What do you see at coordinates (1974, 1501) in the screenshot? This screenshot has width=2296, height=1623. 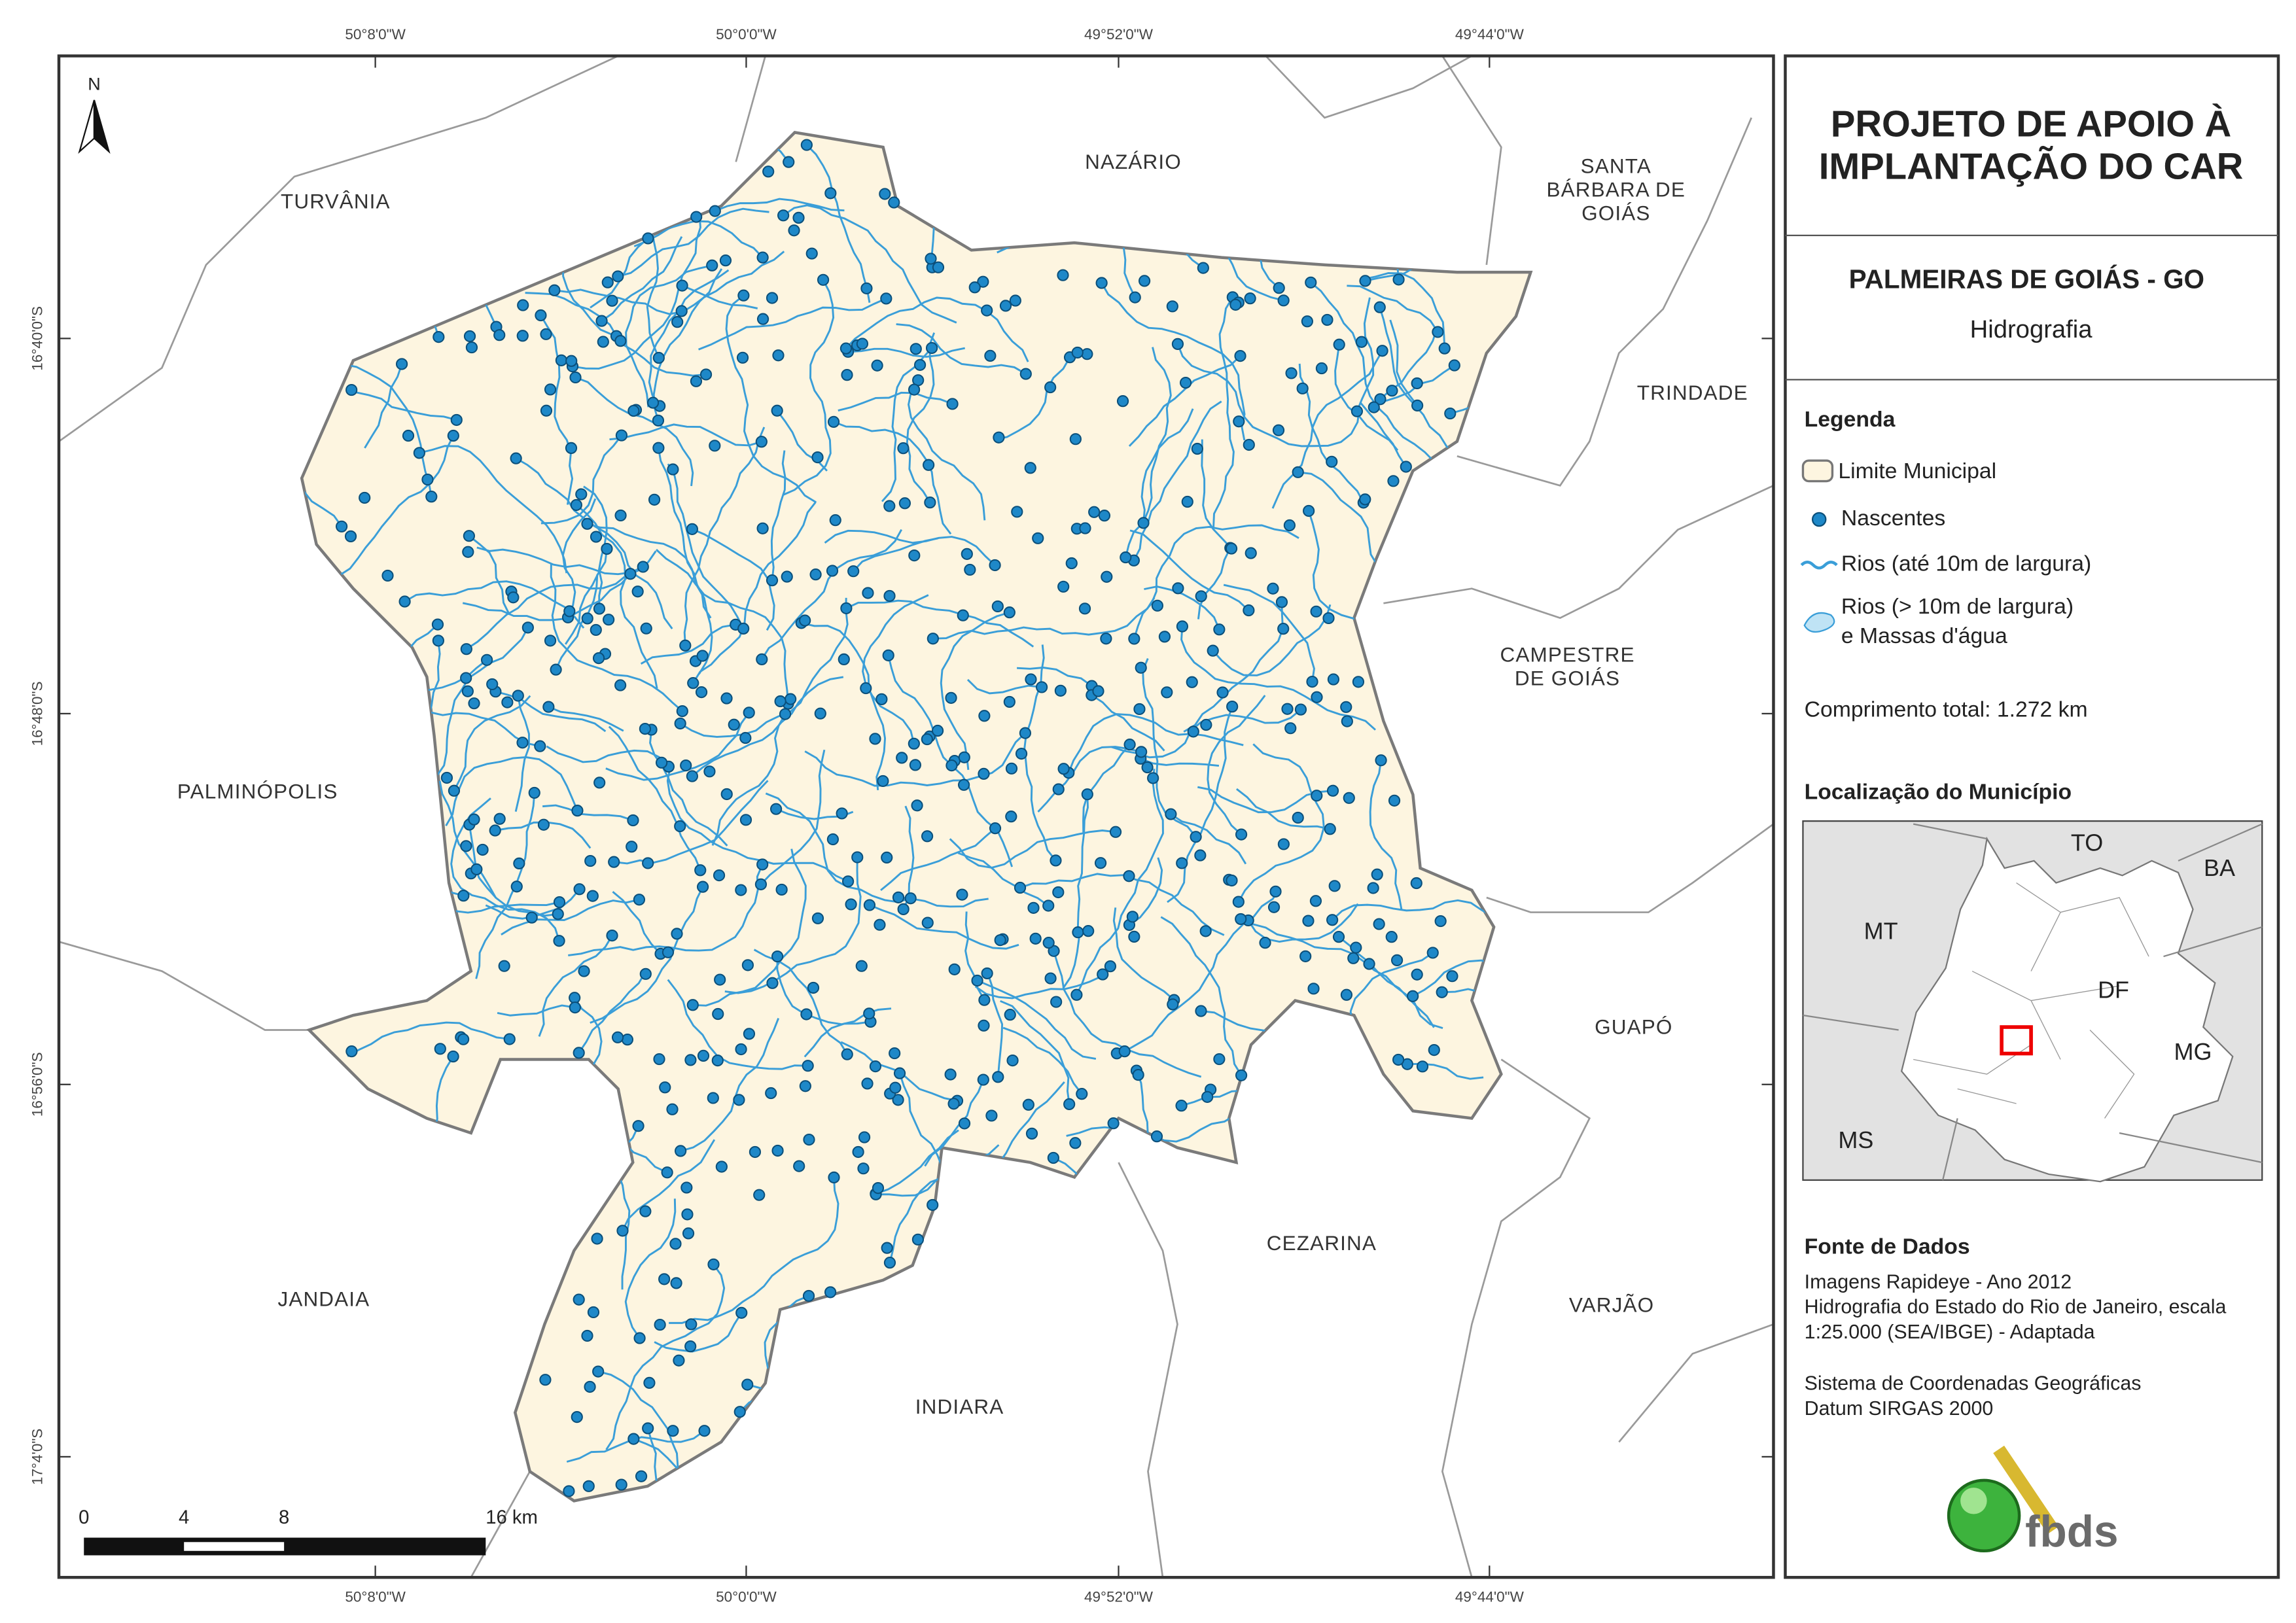 I see `logo-highlight` at bounding box center [1974, 1501].